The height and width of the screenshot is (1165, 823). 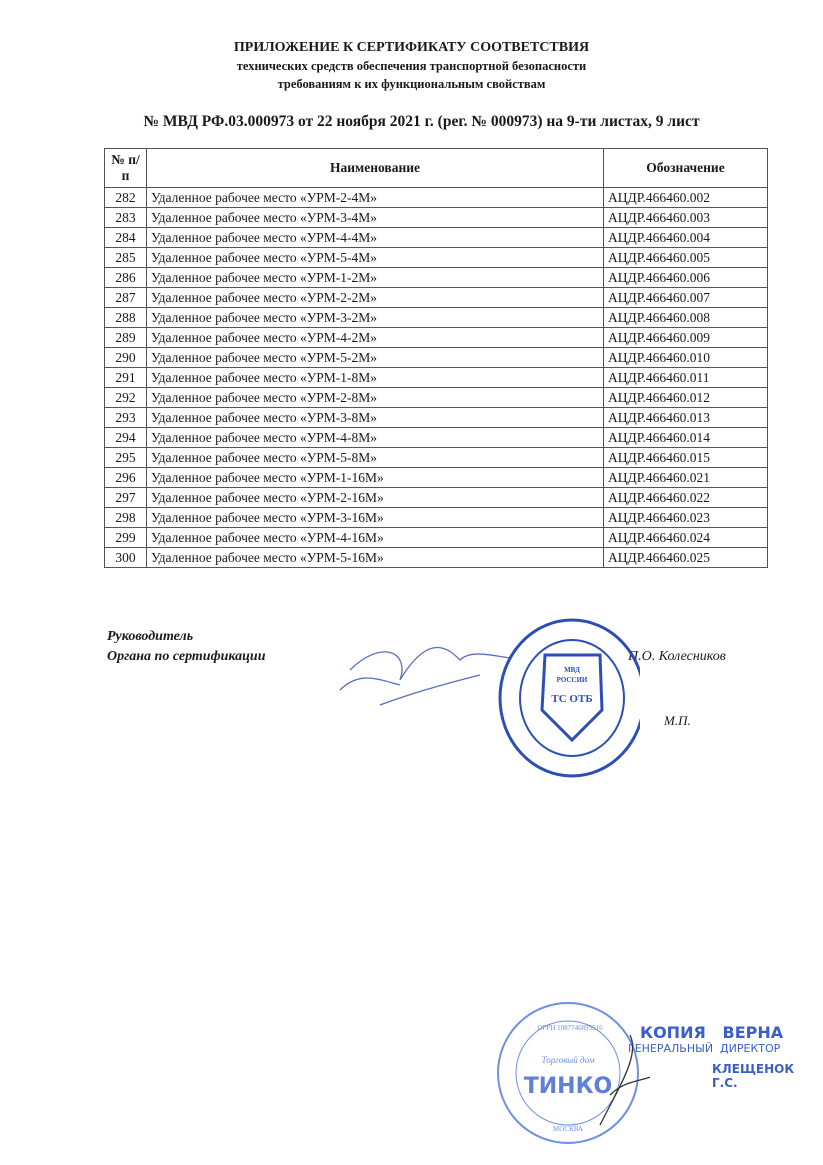 I want to click on seal-text: ОГРН 1087746895516, so click(x=570, y=1028).